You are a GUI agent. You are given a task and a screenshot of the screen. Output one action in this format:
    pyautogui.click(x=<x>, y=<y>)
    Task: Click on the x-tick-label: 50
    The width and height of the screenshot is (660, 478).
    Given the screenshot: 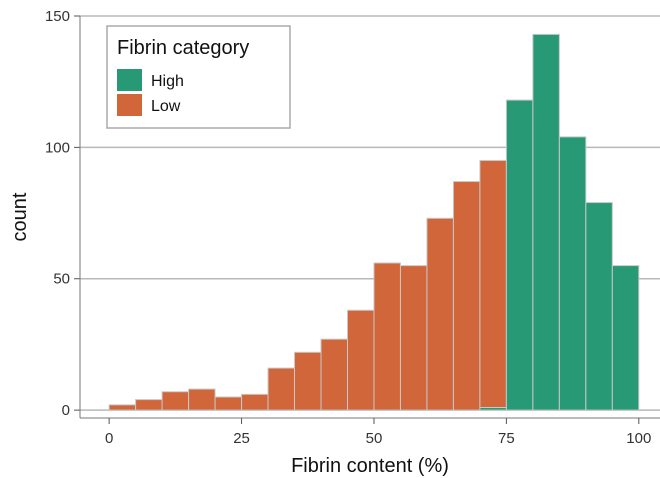 What is the action you would take?
    pyautogui.click(x=374, y=438)
    